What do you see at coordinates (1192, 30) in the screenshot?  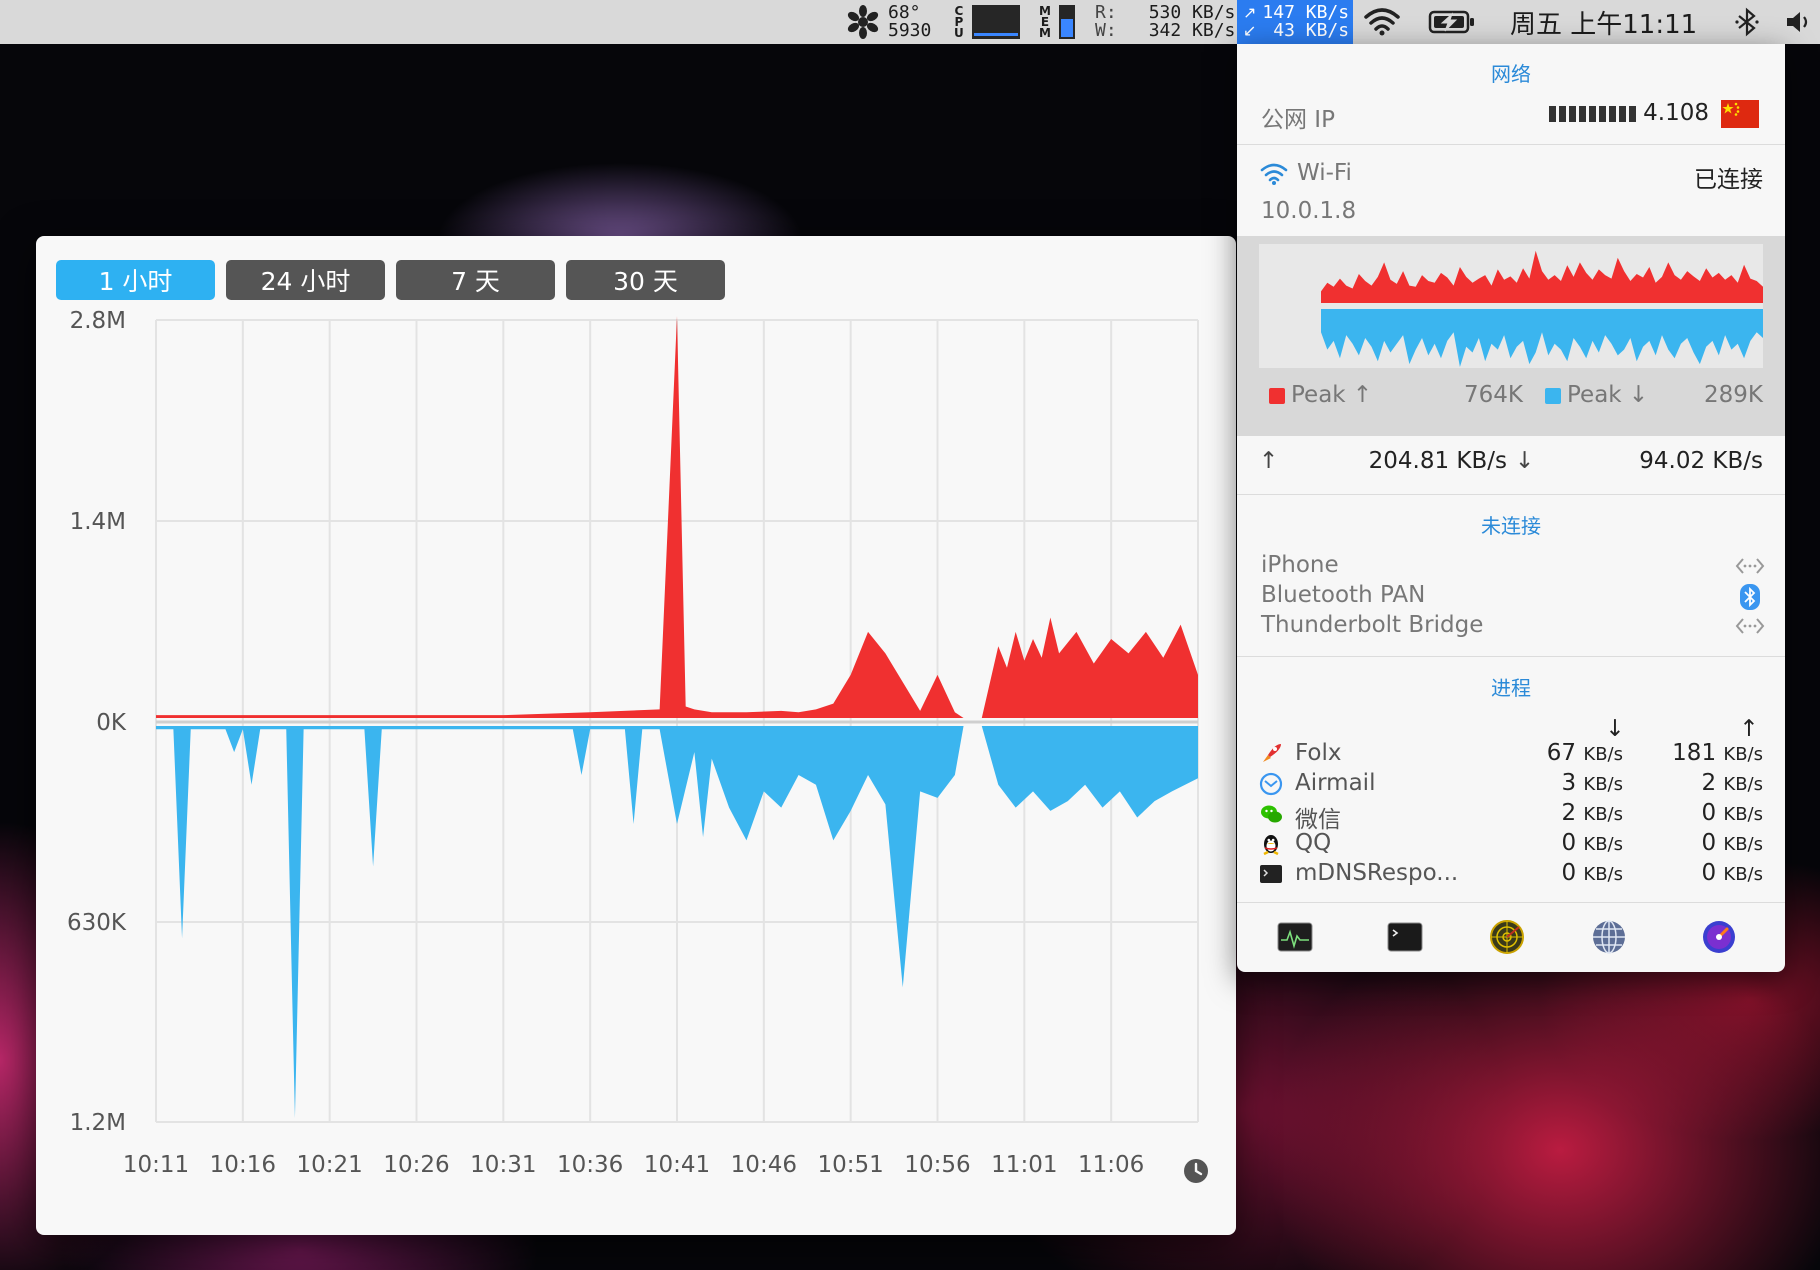 I see `disk-write-value: 342 KB/s` at bounding box center [1192, 30].